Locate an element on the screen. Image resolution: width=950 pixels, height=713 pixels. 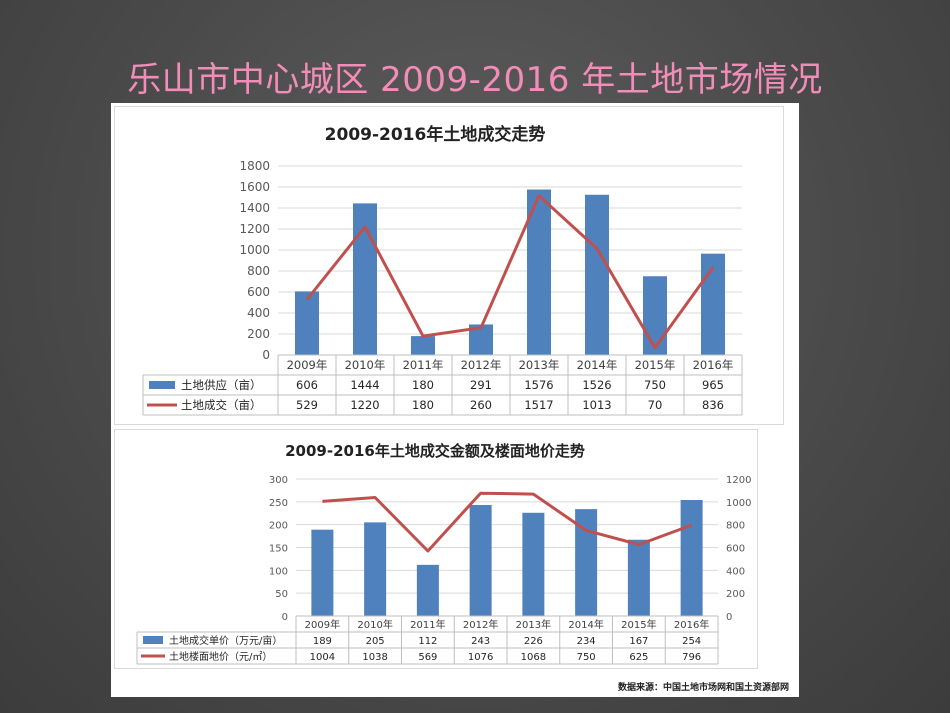
y2-tick-label: 800 is located at coordinates (735, 526).